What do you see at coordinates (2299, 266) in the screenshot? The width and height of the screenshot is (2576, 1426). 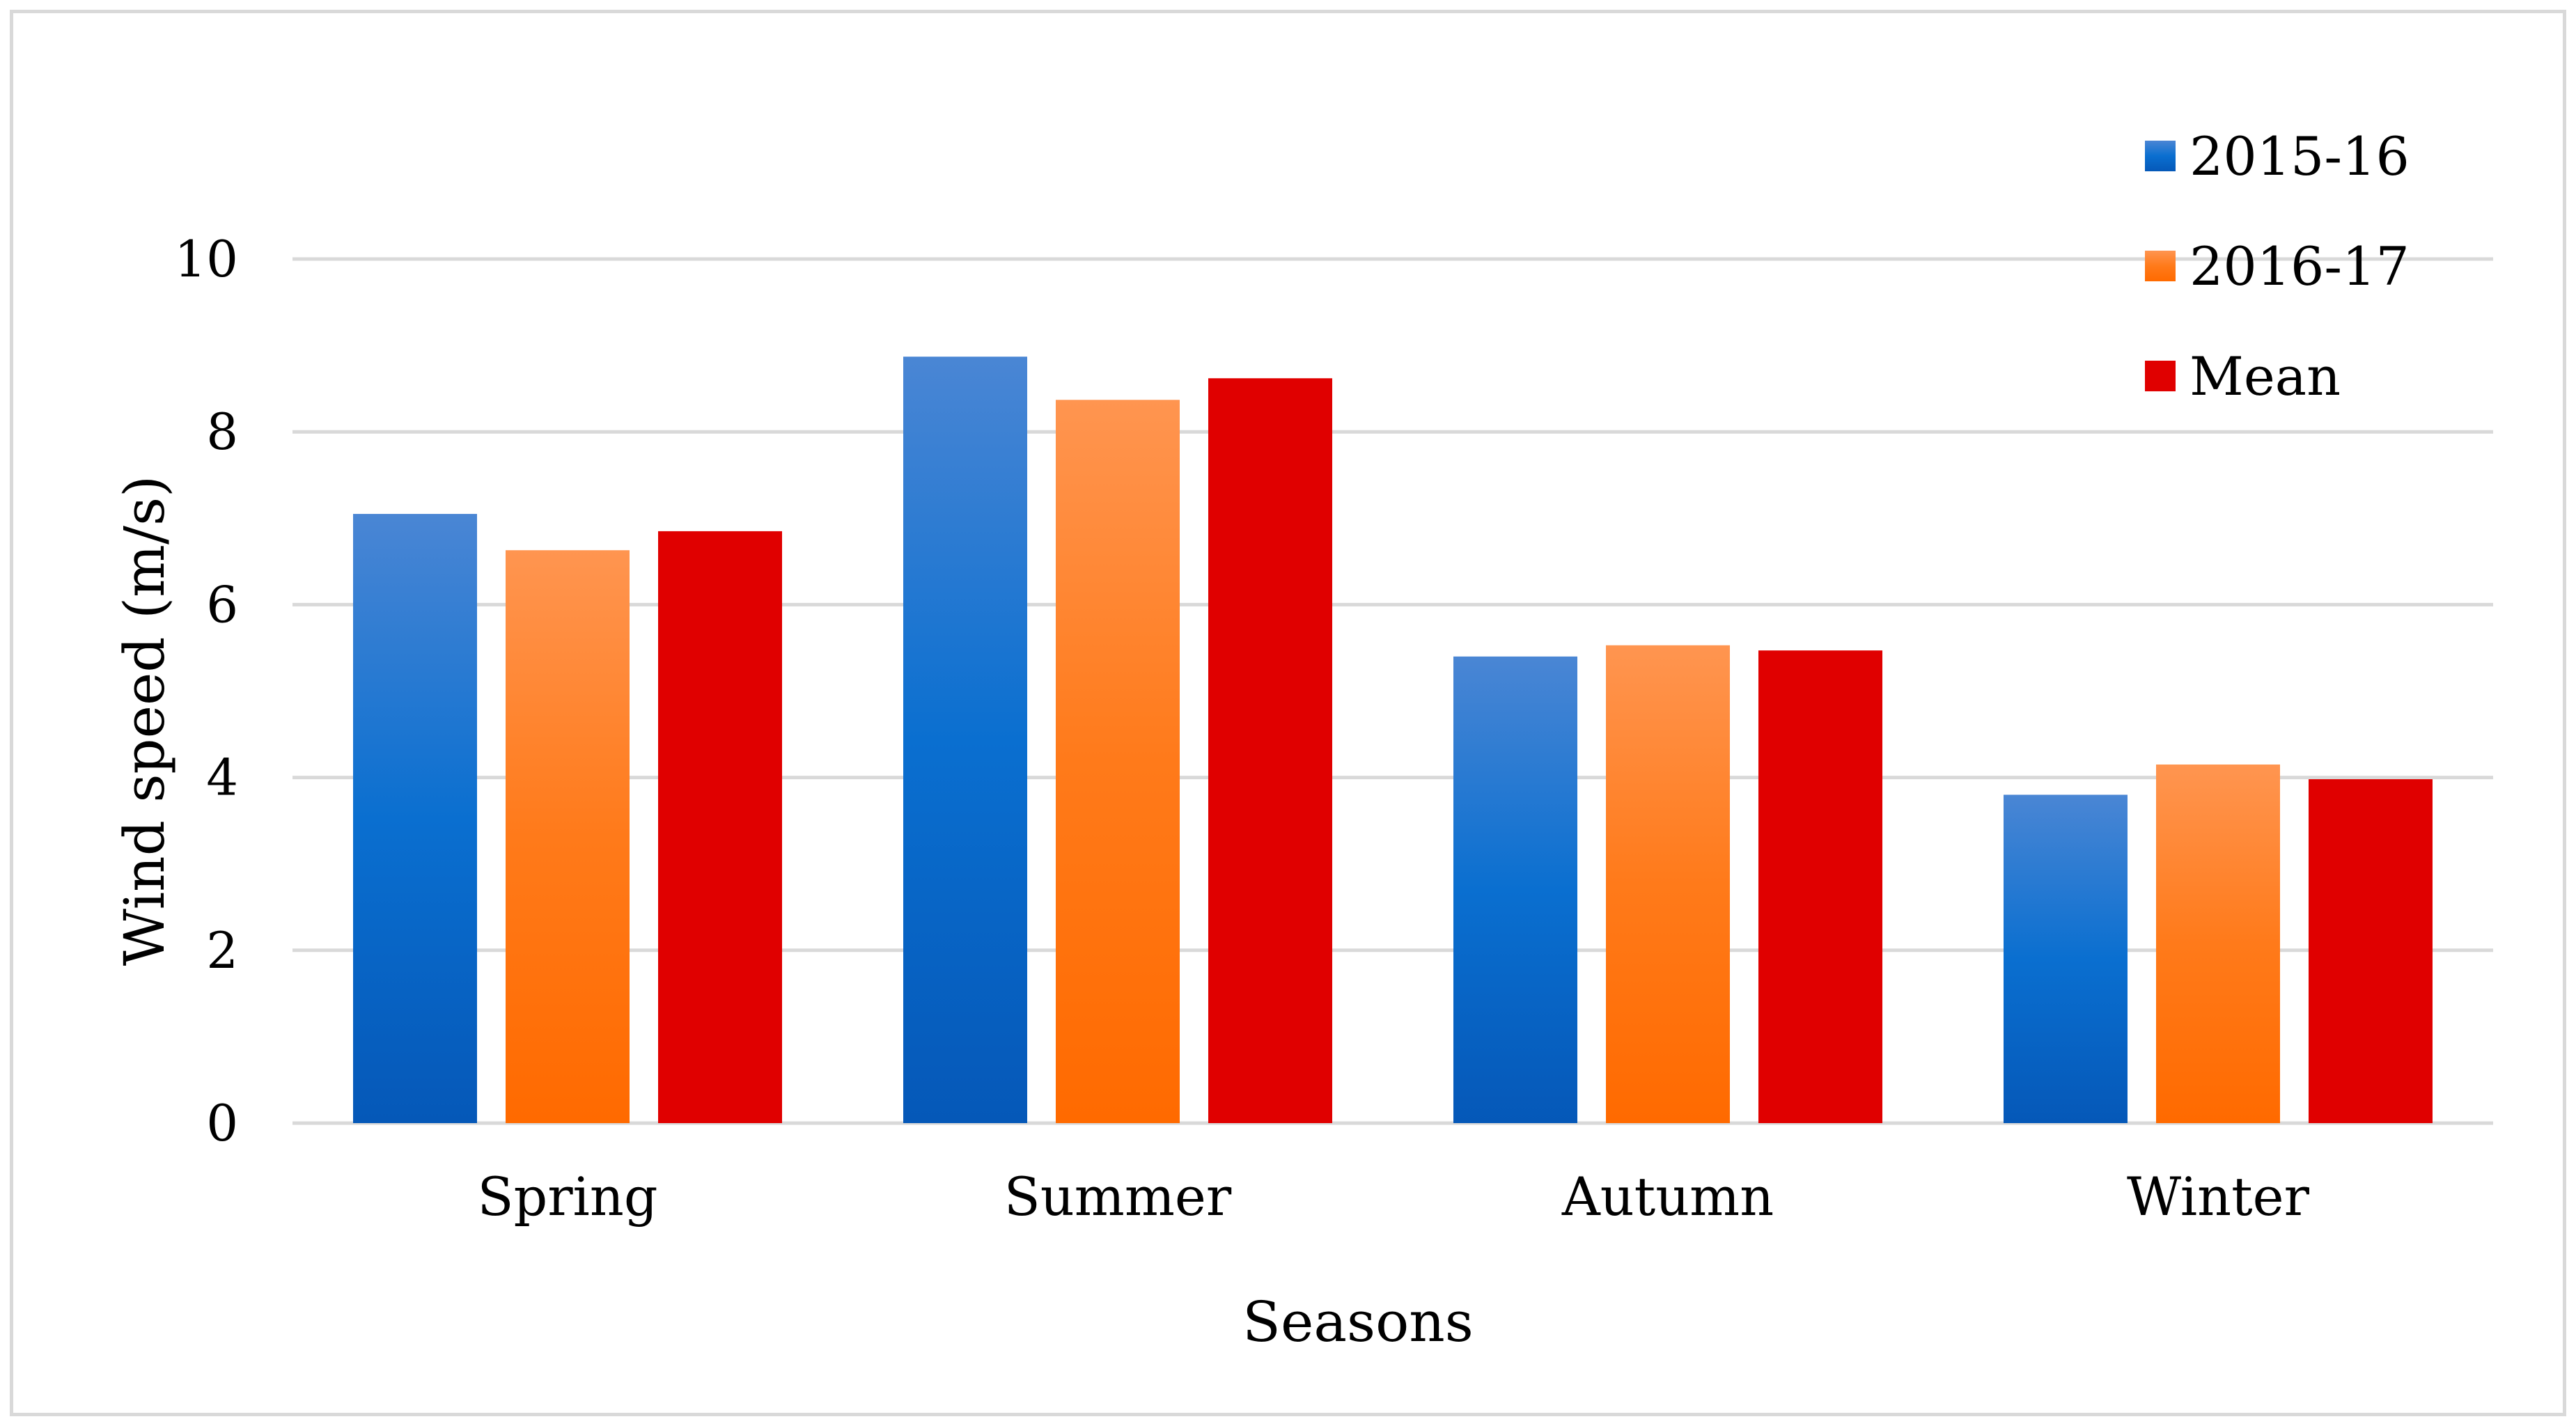 I see `legend-label-2016-17: 2016-17` at bounding box center [2299, 266].